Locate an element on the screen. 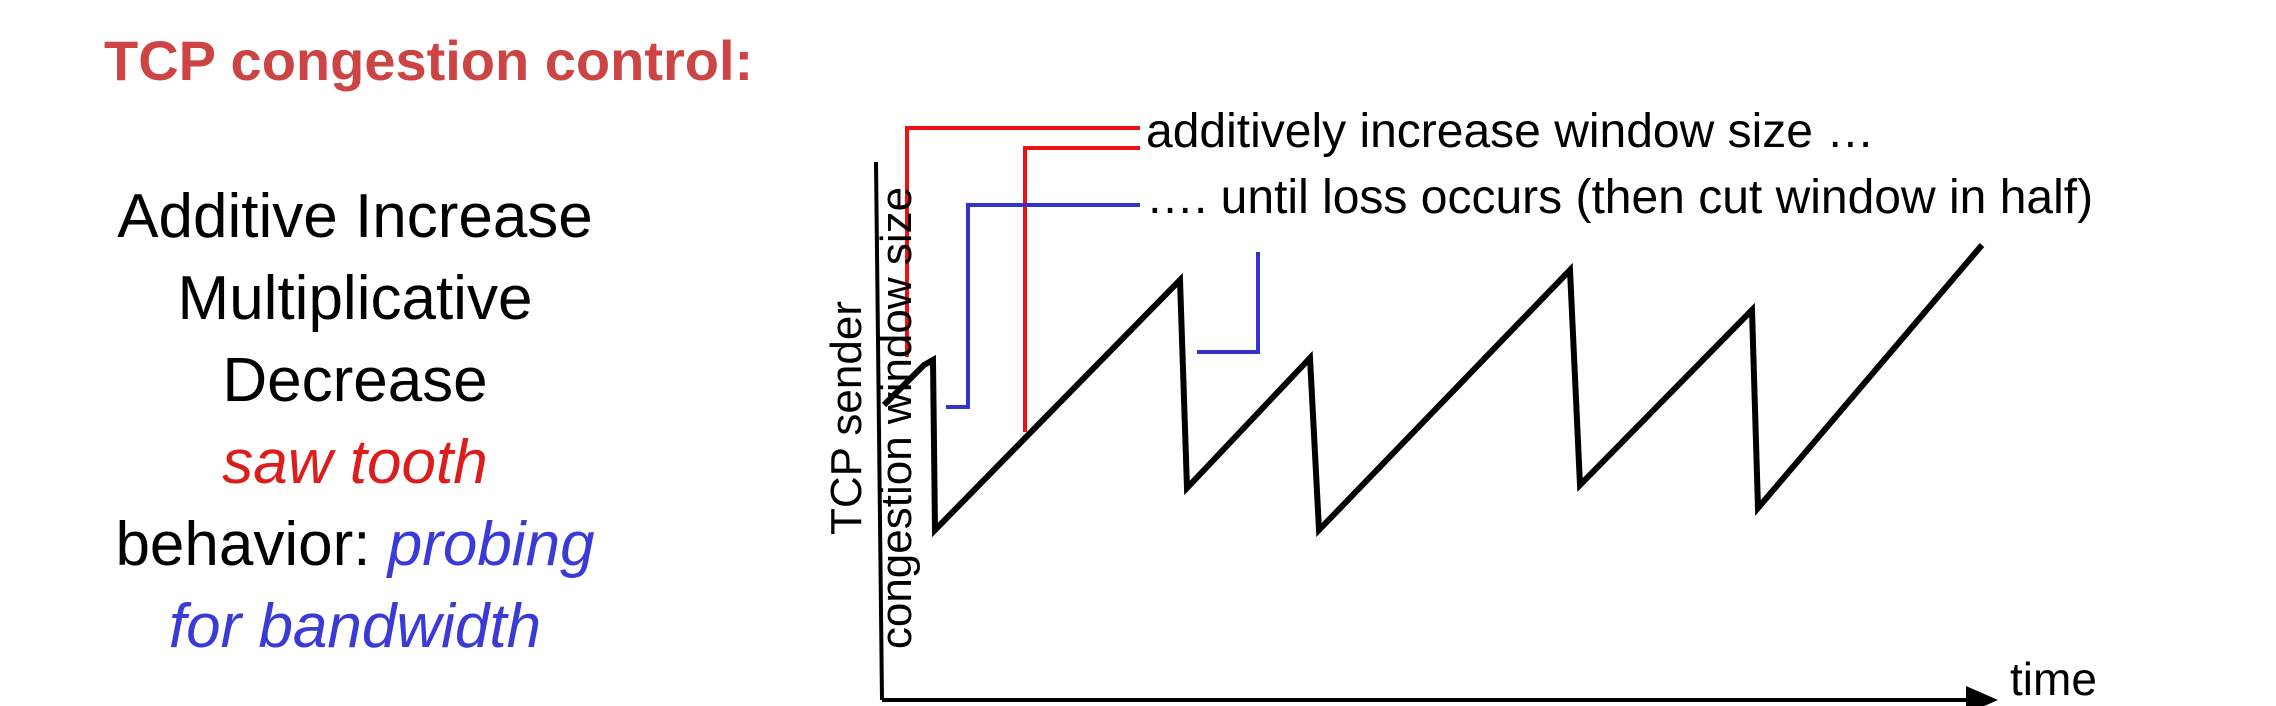 The width and height of the screenshot is (2276, 706). x-axis-arrow-head is located at coordinates (1982, 696).